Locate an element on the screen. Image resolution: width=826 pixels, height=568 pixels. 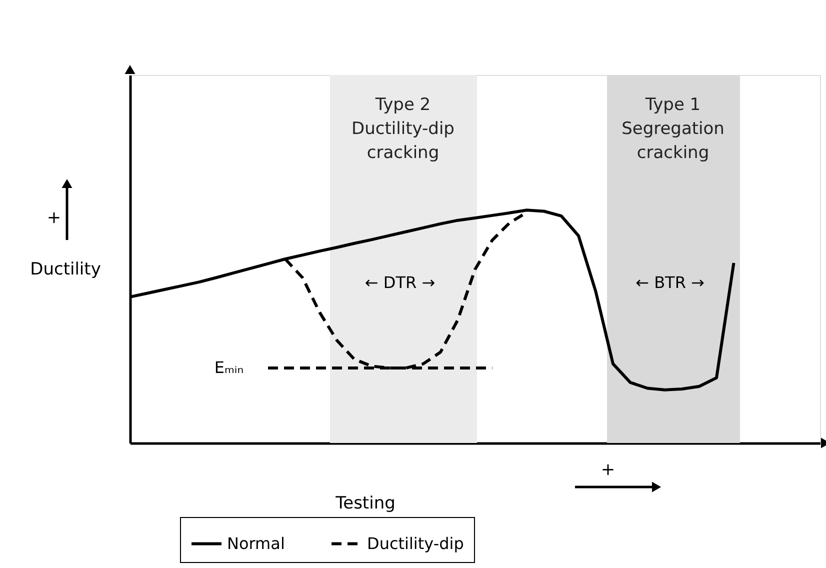
text: Type 2 Ductility-dip cracking is located at coordinates (403, 129).